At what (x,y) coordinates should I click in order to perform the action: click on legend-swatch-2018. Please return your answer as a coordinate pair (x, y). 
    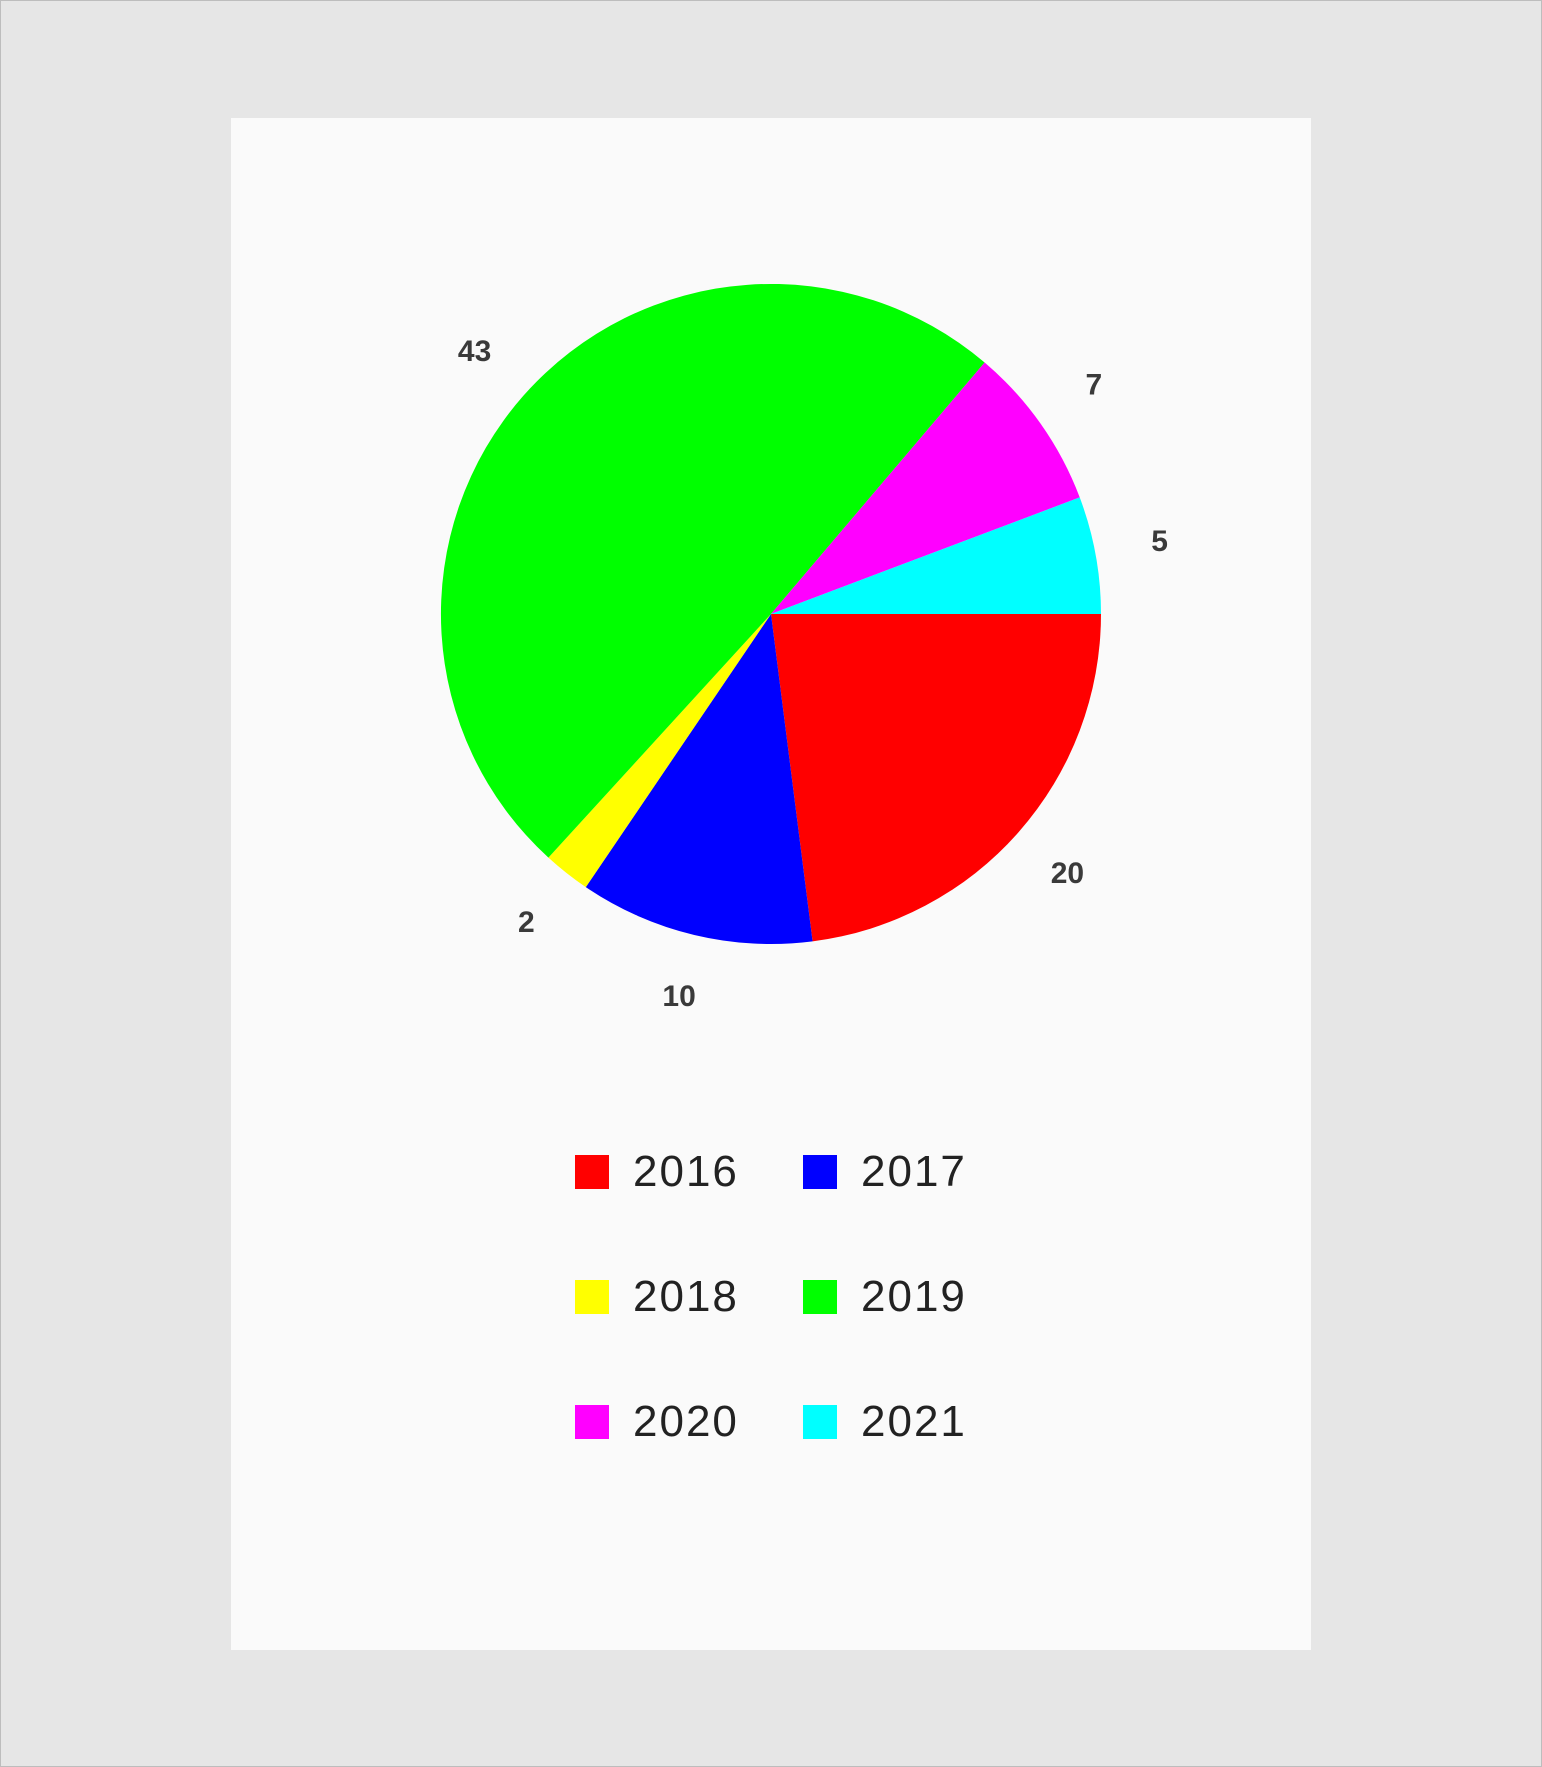
    Looking at the image, I should click on (592, 1297).